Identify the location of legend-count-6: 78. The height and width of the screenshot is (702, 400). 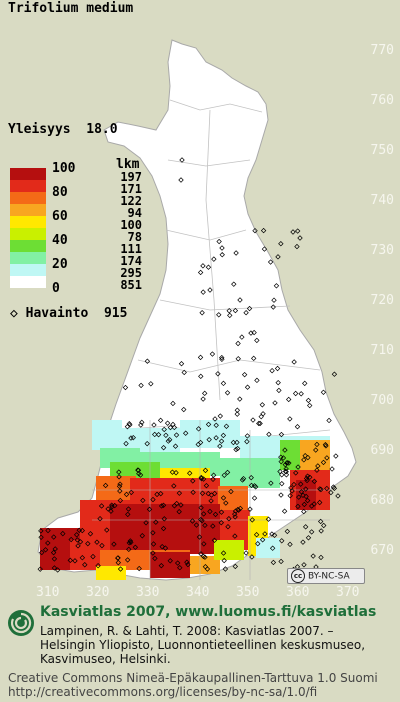
(134, 237).